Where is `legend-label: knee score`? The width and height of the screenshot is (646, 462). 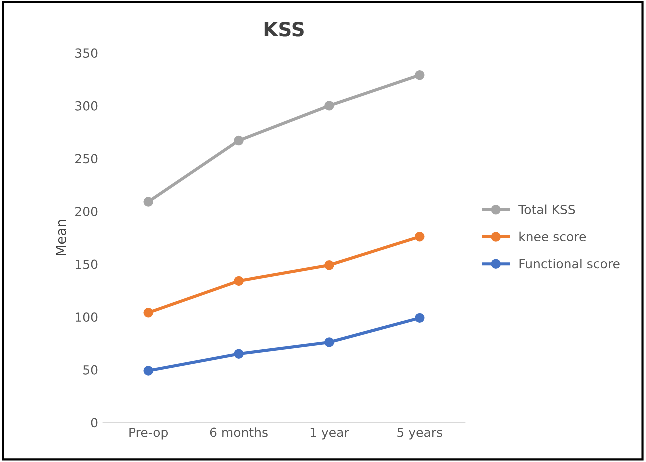
legend-label: knee score is located at coordinates (553, 237).